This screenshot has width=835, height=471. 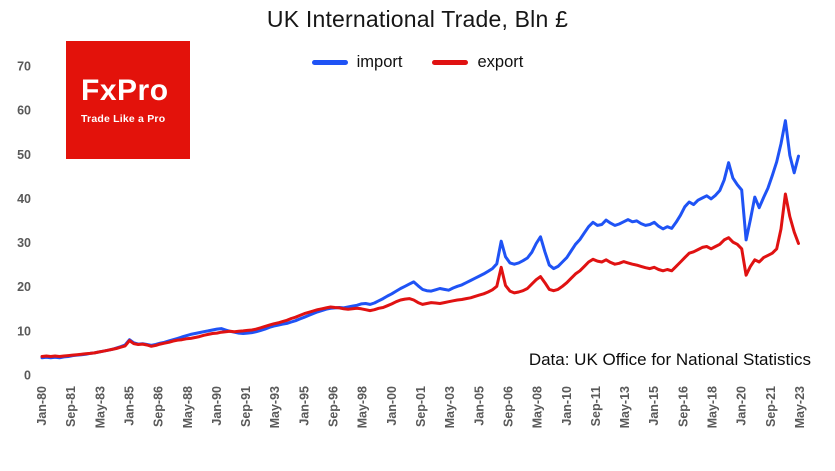 I want to click on x-tick-label: Sep-81, so click(x=71, y=406).